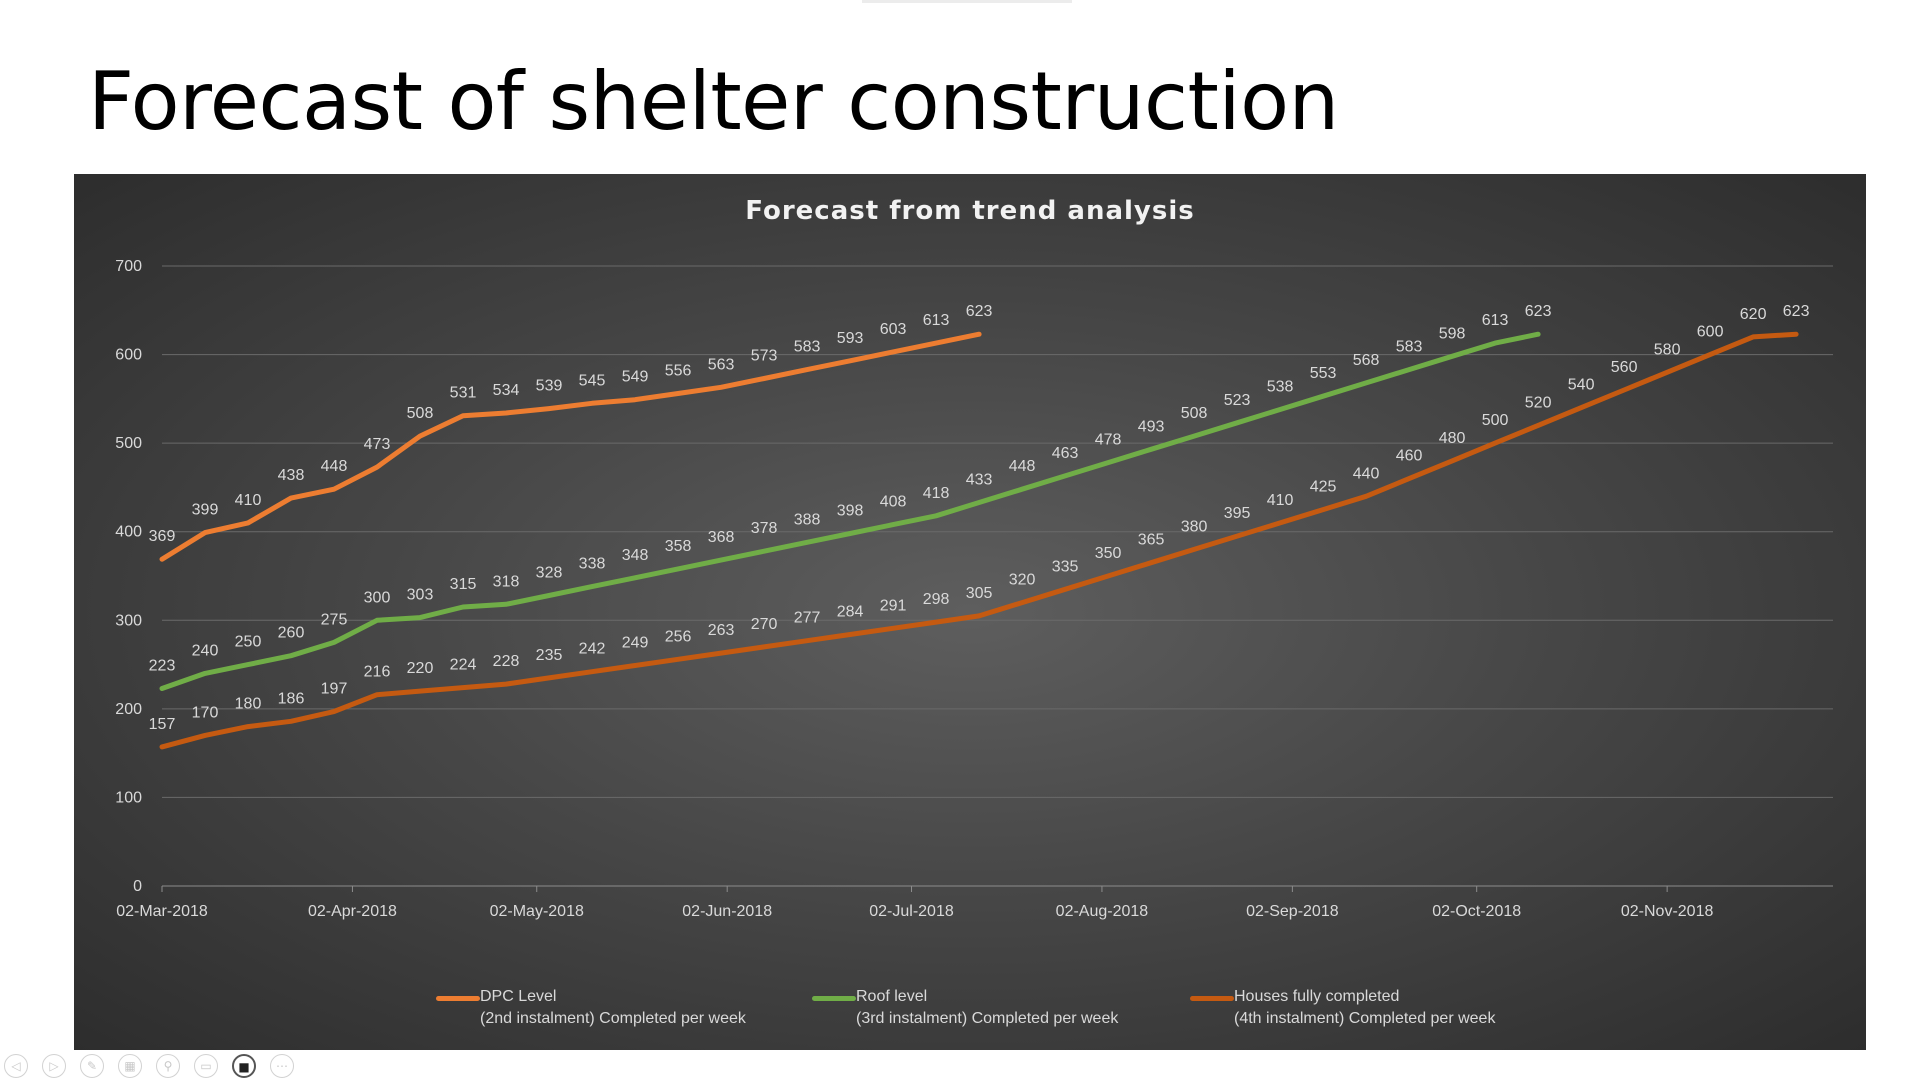 The height and width of the screenshot is (1080, 1920). What do you see at coordinates (678, 371) in the screenshot?
I see `data-label: 556` at bounding box center [678, 371].